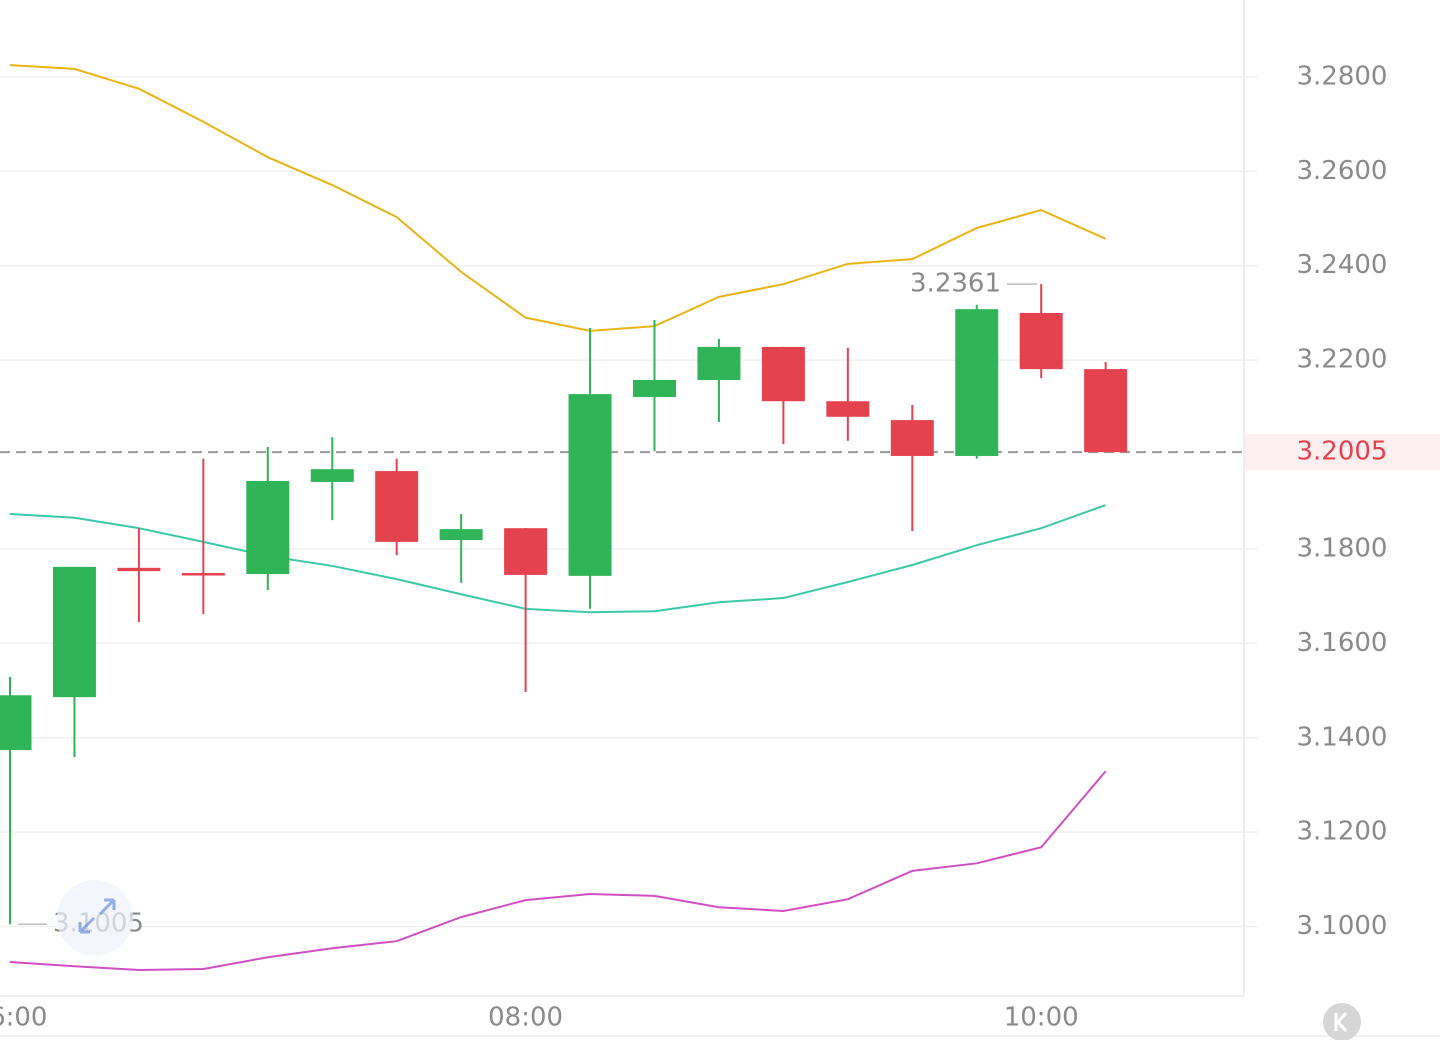 Image resolution: width=1440 pixels, height=1040 pixels. I want to click on k-button-bg, so click(1342, 1021).